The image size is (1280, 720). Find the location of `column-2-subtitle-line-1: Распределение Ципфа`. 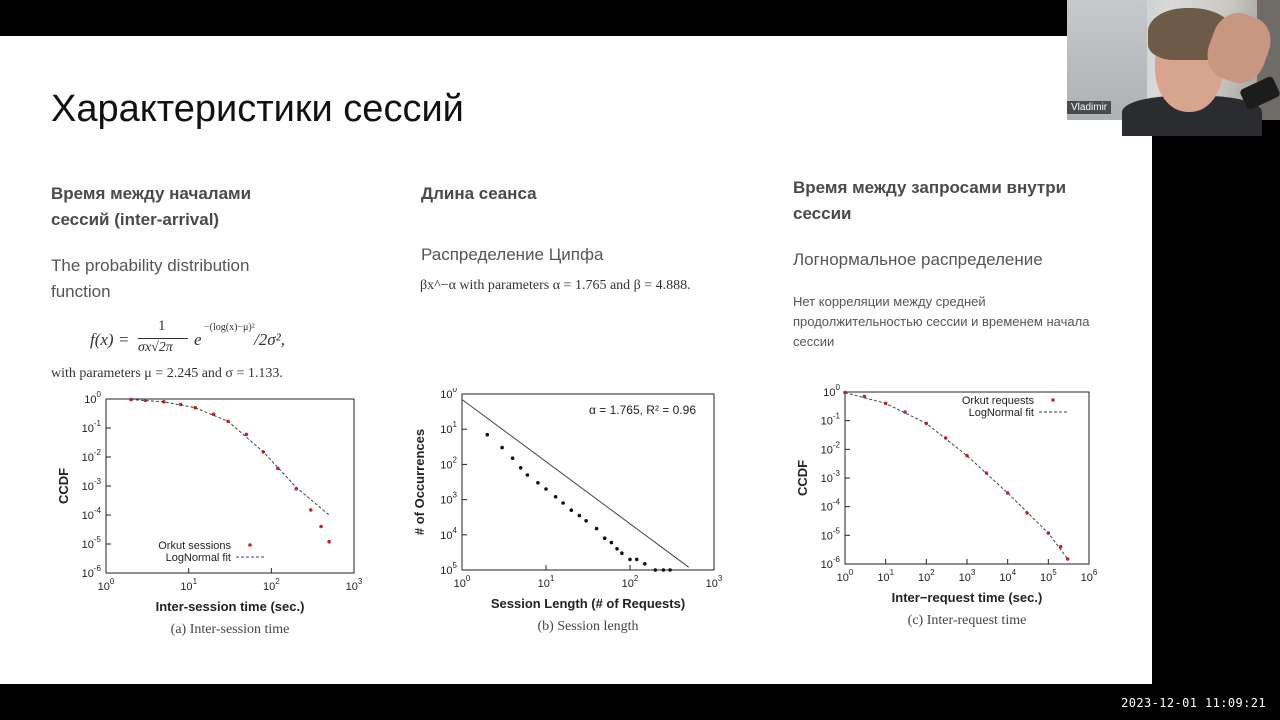

column-2-subtitle-line-1: Распределение Ципфа is located at coordinates (512, 254).